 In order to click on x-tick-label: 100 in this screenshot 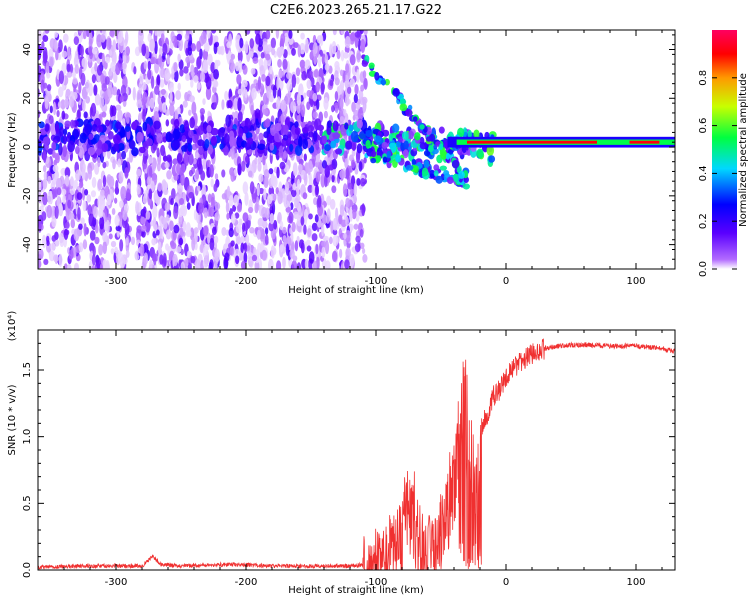, I will do `click(635, 281)`.